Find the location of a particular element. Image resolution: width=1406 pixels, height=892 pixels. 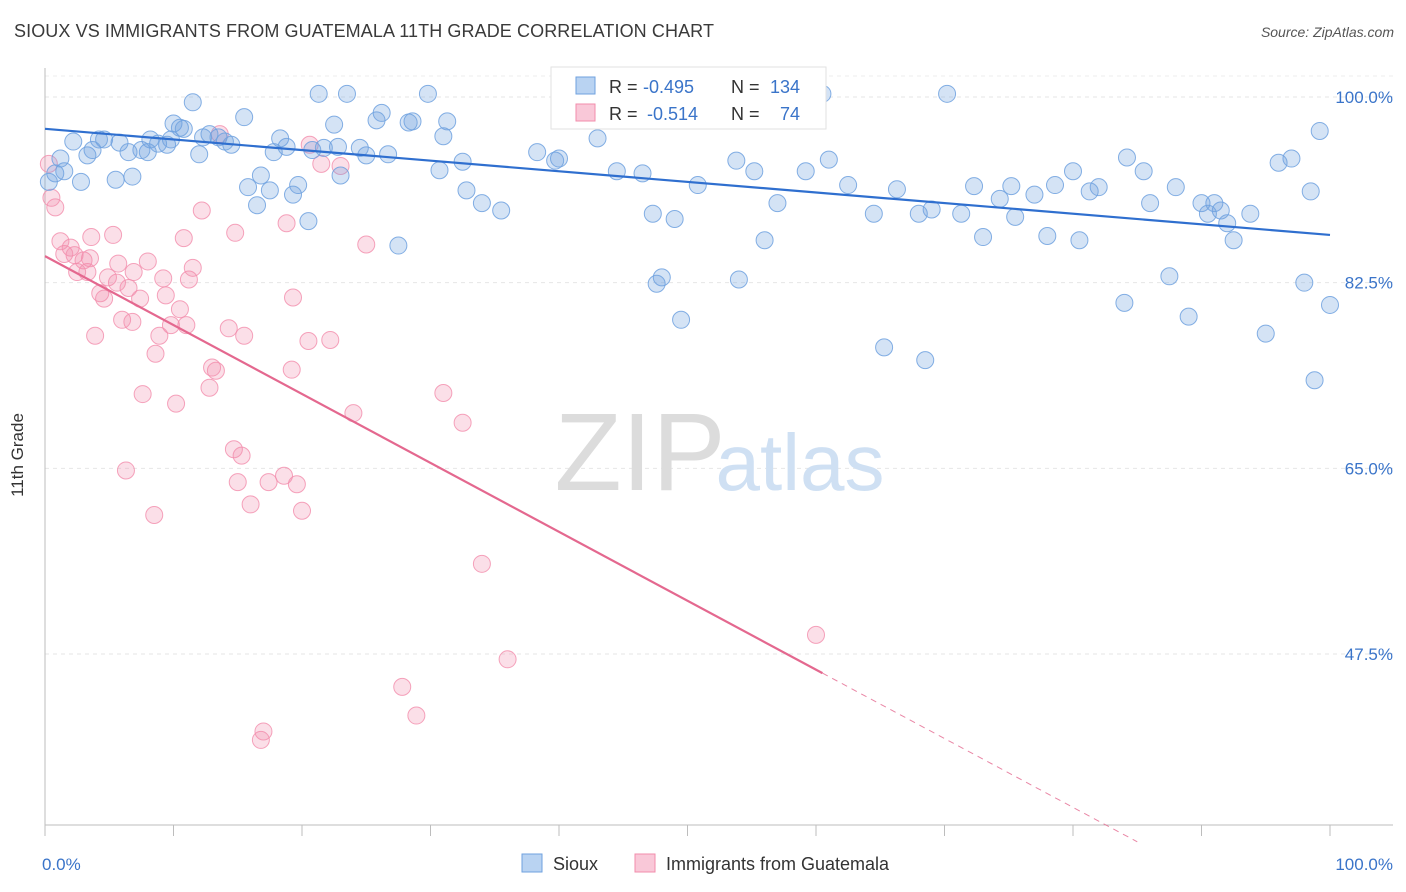

legend-item-sioux: Sioux is located at coordinates (559, 863).